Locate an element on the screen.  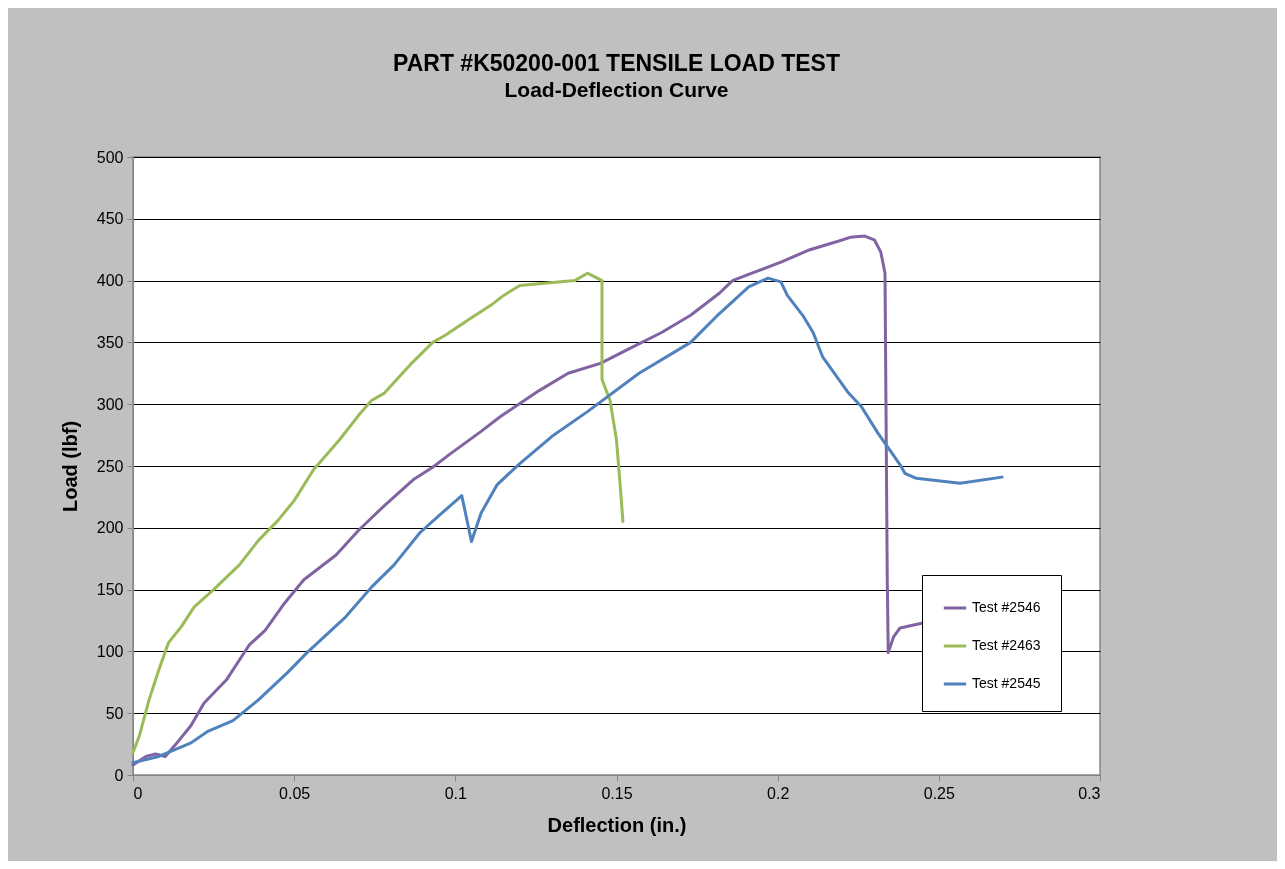
y-tick-label: 200 is located at coordinates (110, 528).